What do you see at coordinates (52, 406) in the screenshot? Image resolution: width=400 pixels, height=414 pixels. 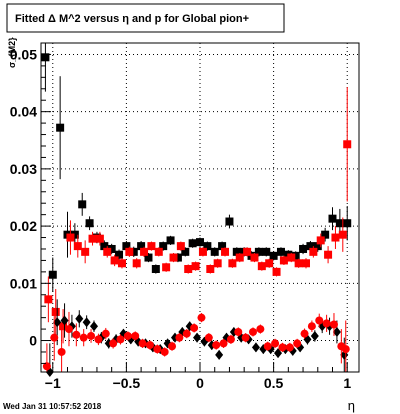 I see `footer-timestamp: Wed Jan 31 10:57:52 2018` at bounding box center [52, 406].